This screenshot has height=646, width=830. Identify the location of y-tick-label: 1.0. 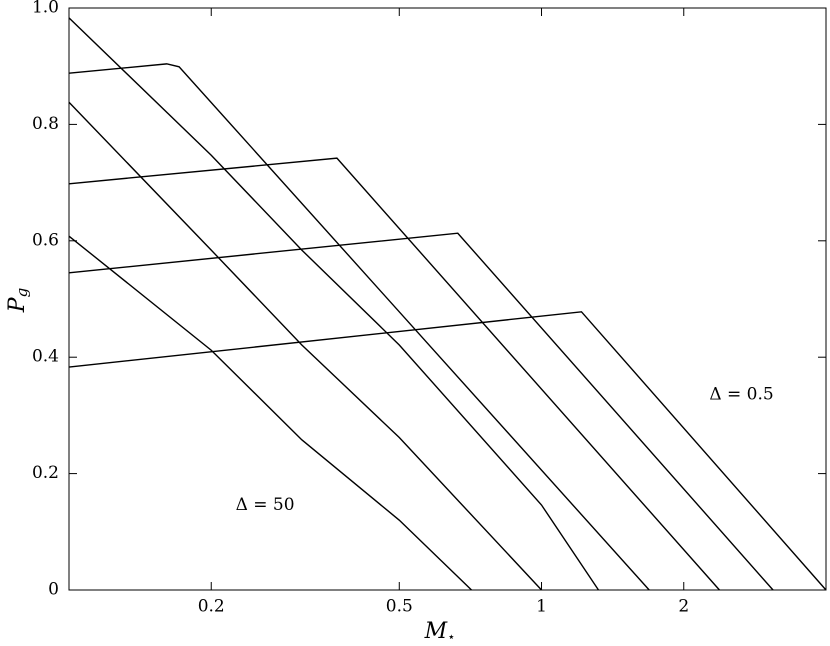
(45, 9).